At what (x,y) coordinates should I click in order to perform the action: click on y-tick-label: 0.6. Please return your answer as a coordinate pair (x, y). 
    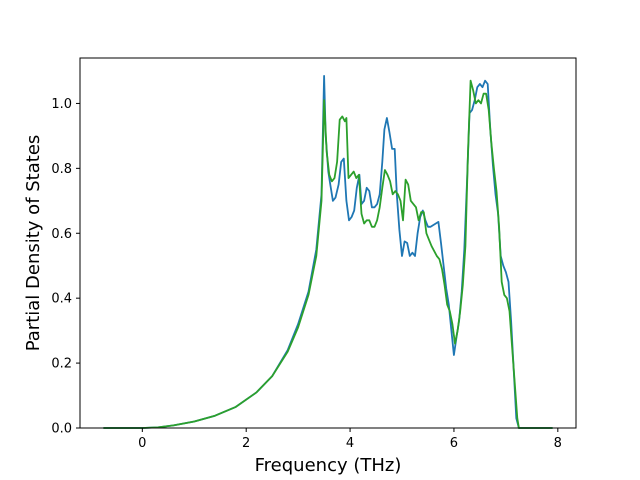
    Looking at the image, I should click on (61, 234).